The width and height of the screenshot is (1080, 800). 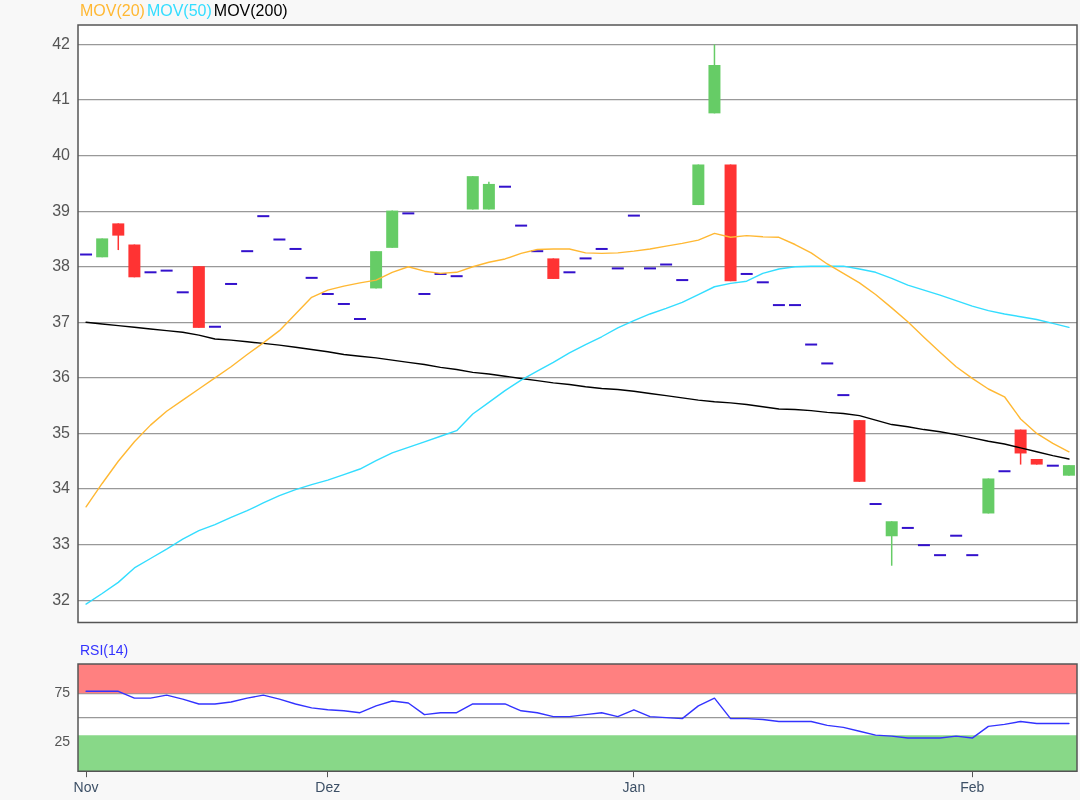 What do you see at coordinates (62, 692) in the screenshot?
I see `y-tick-label: 75` at bounding box center [62, 692].